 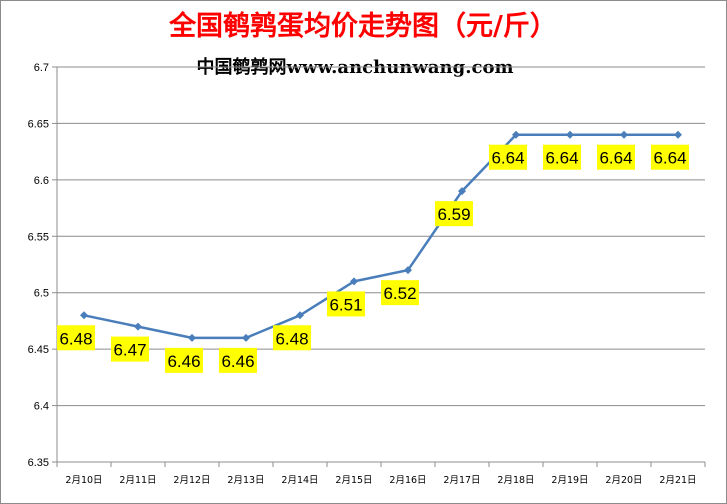 What do you see at coordinates (461, 480) in the screenshot?
I see `x-tick-label: 2月17日` at bounding box center [461, 480].